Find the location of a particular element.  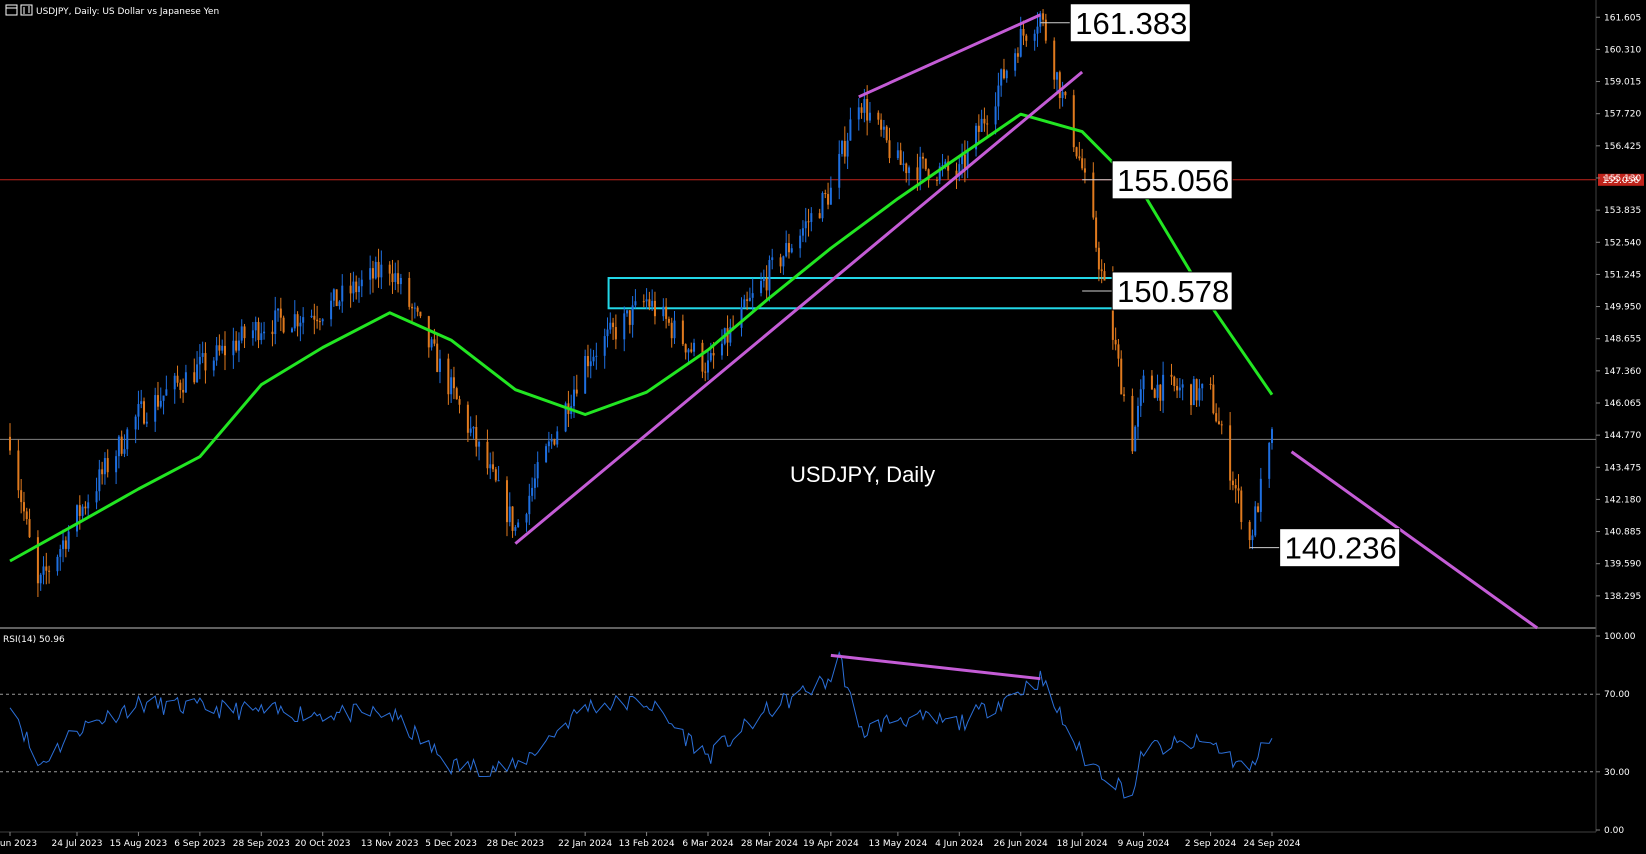

date-tick-label: 24 Jul 2023 is located at coordinates (77, 844).